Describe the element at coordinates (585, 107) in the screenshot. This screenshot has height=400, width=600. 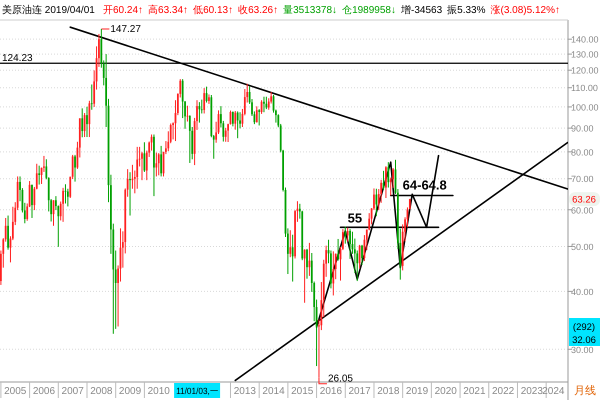
I see `y-tick-label: 100.00` at that location.